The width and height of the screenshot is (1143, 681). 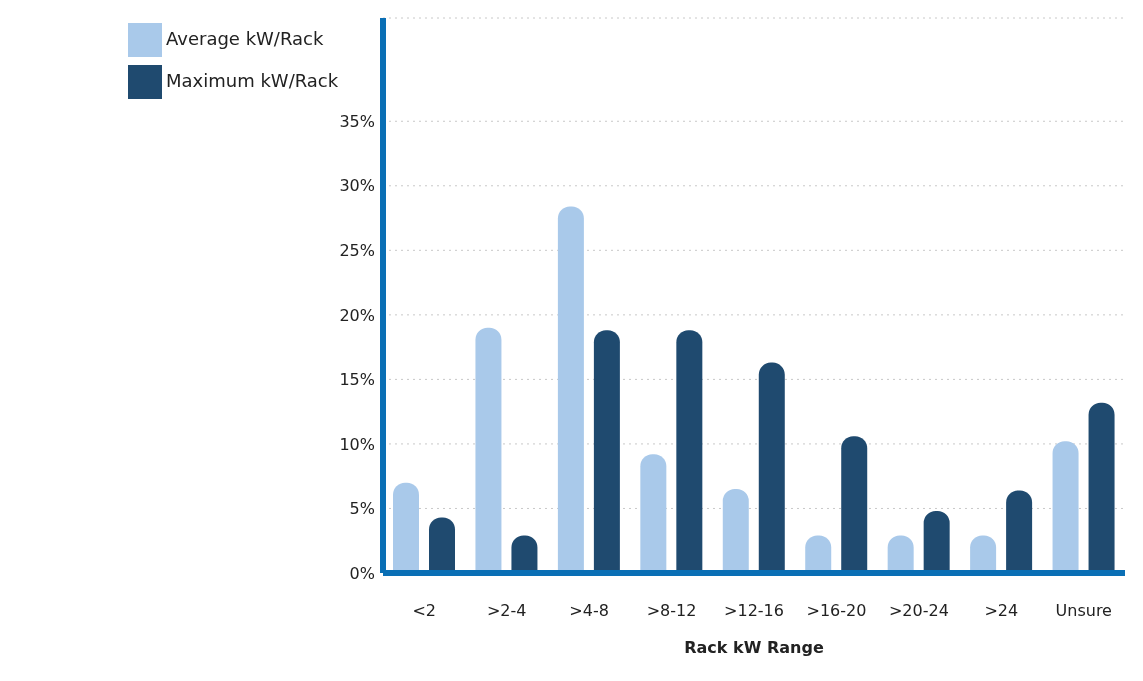 What do you see at coordinates (754, 611) in the screenshot?
I see `x-tick-label: >12-16` at bounding box center [754, 611].